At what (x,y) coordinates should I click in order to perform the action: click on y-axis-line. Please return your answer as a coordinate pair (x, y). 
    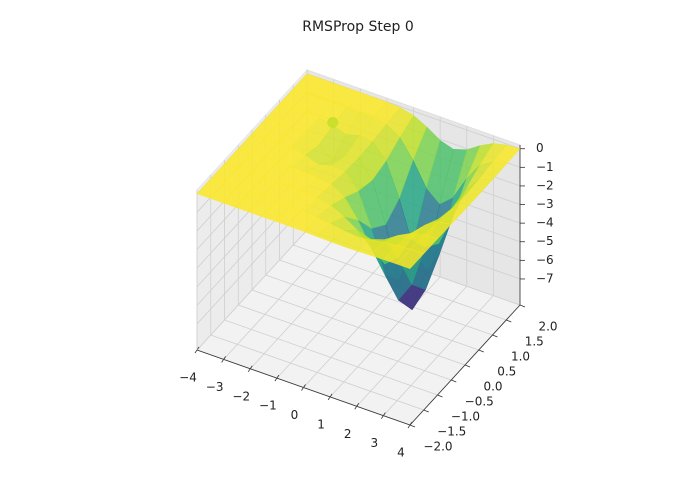
    Looking at the image, I should click on (465, 365).